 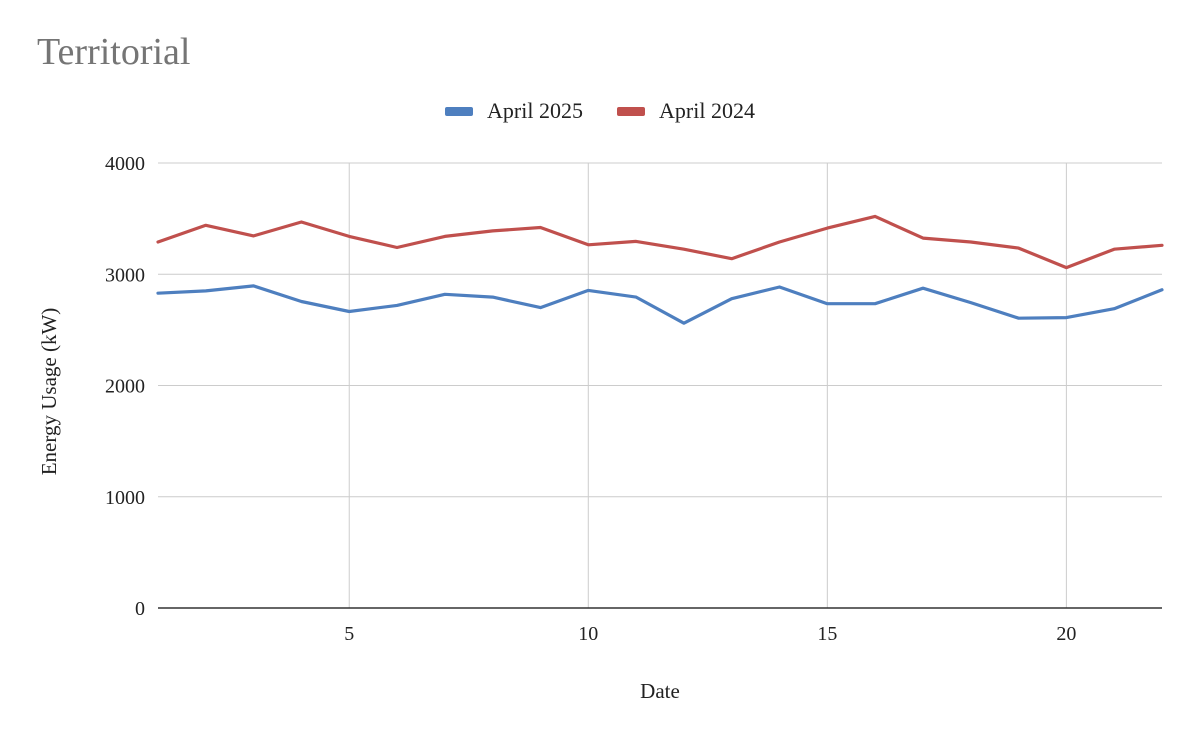 What do you see at coordinates (349, 634) in the screenshot?
I see `x-tick-label: 5` at bounding box center [349, 634].